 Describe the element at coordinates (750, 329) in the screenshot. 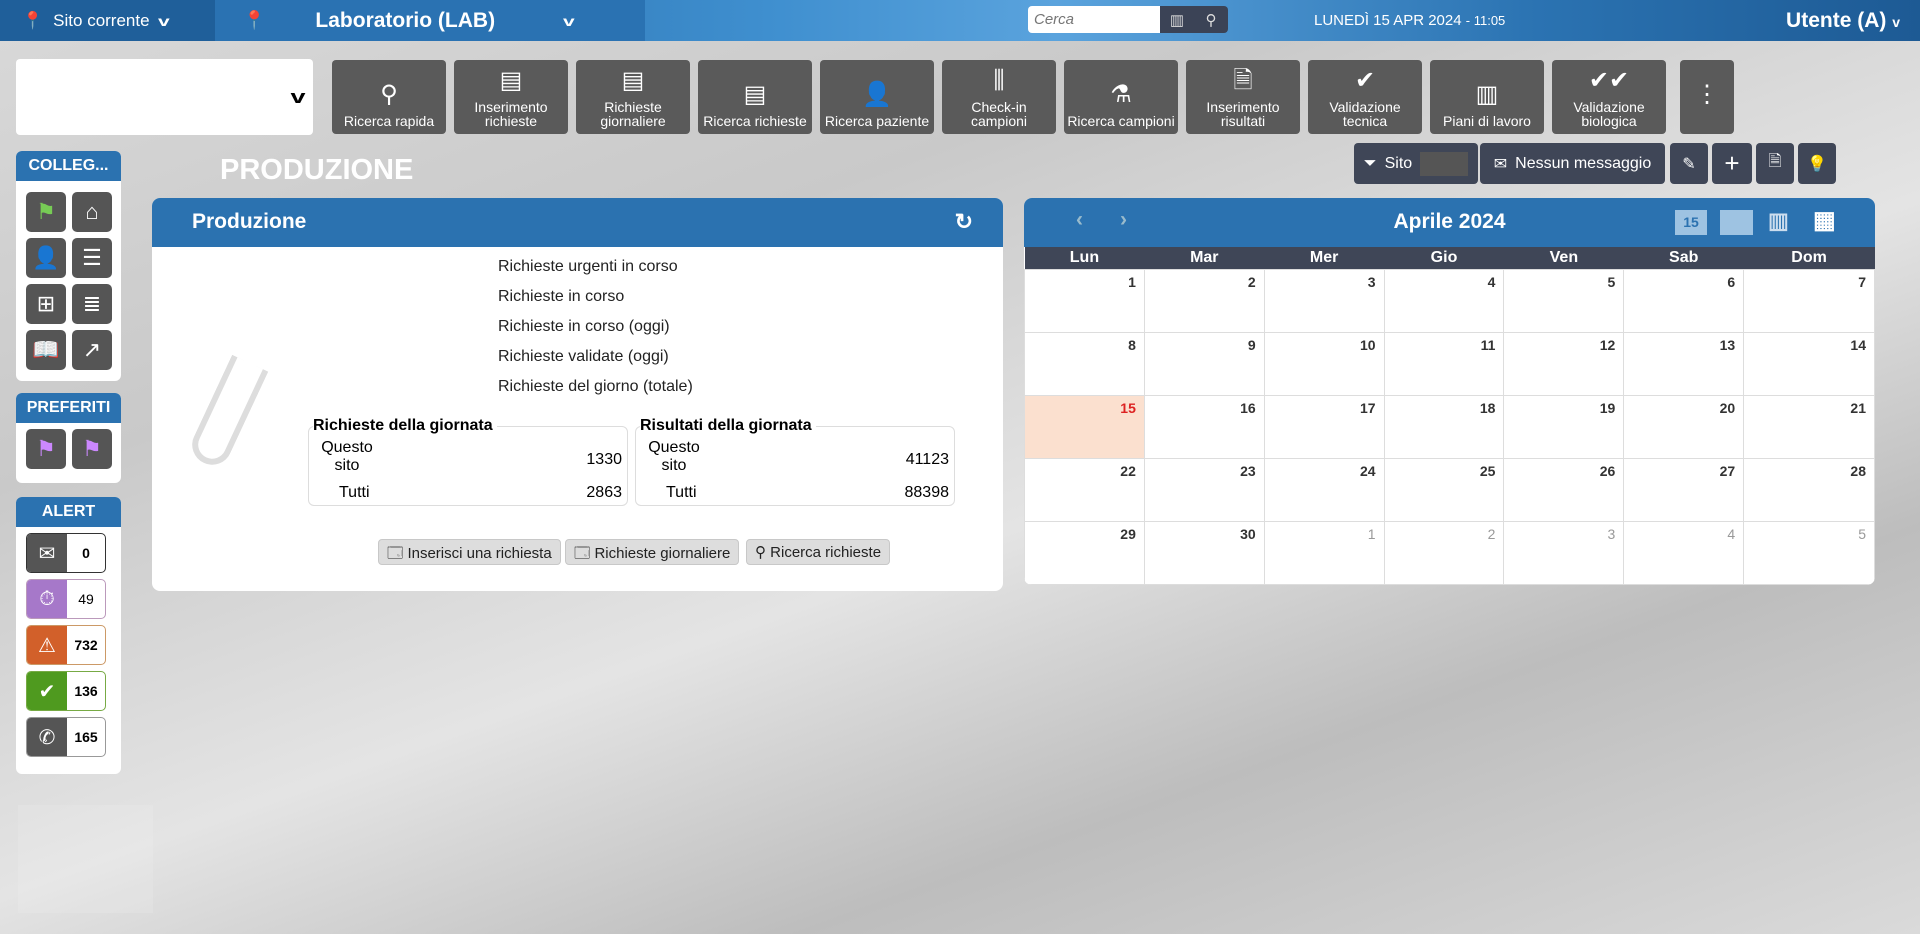

I see `stat-row: Richieste in corso (oggi)1105 (+1)` at that location.